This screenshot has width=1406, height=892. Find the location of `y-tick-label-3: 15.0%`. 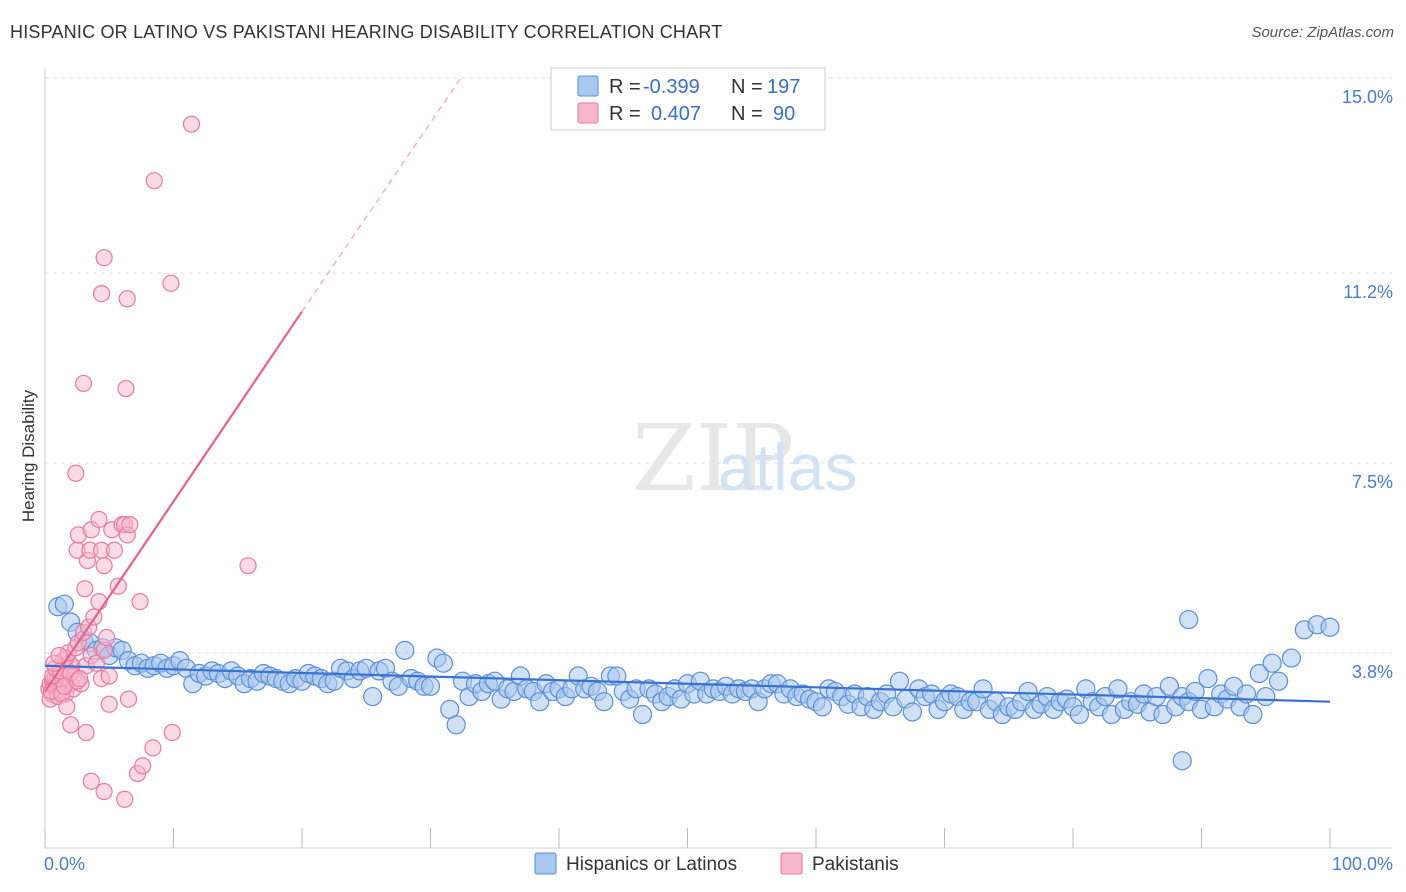

y-tick-label-3: 15.0% is located at coordinates (1367, 97).